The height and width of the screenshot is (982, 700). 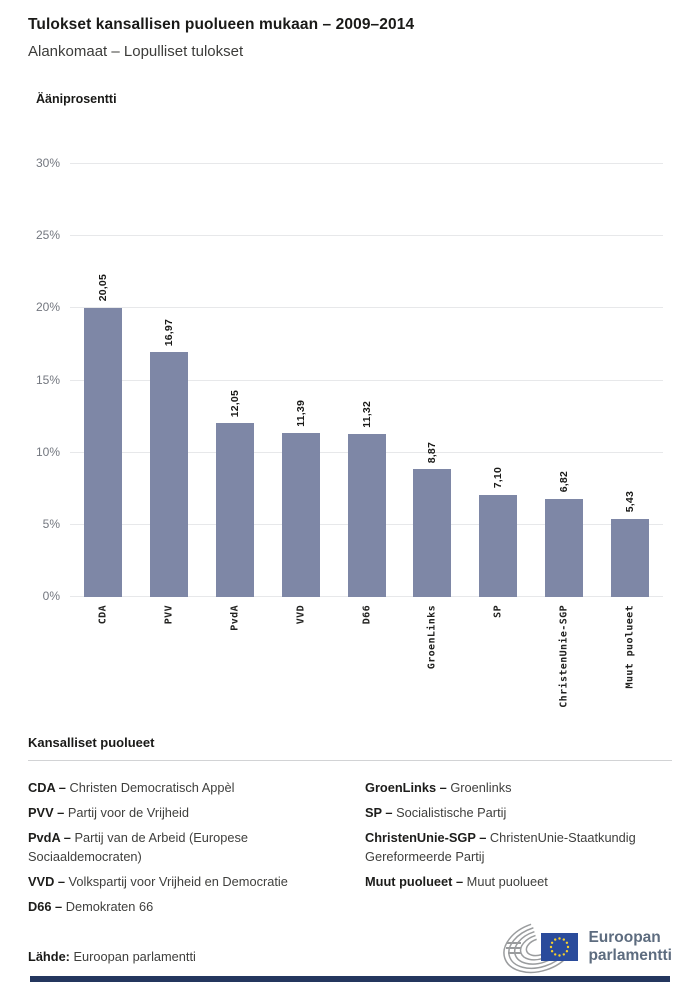 I want to click on legend-item: Muut puolueet – Muut puolueet, so click(x=518, y=882).